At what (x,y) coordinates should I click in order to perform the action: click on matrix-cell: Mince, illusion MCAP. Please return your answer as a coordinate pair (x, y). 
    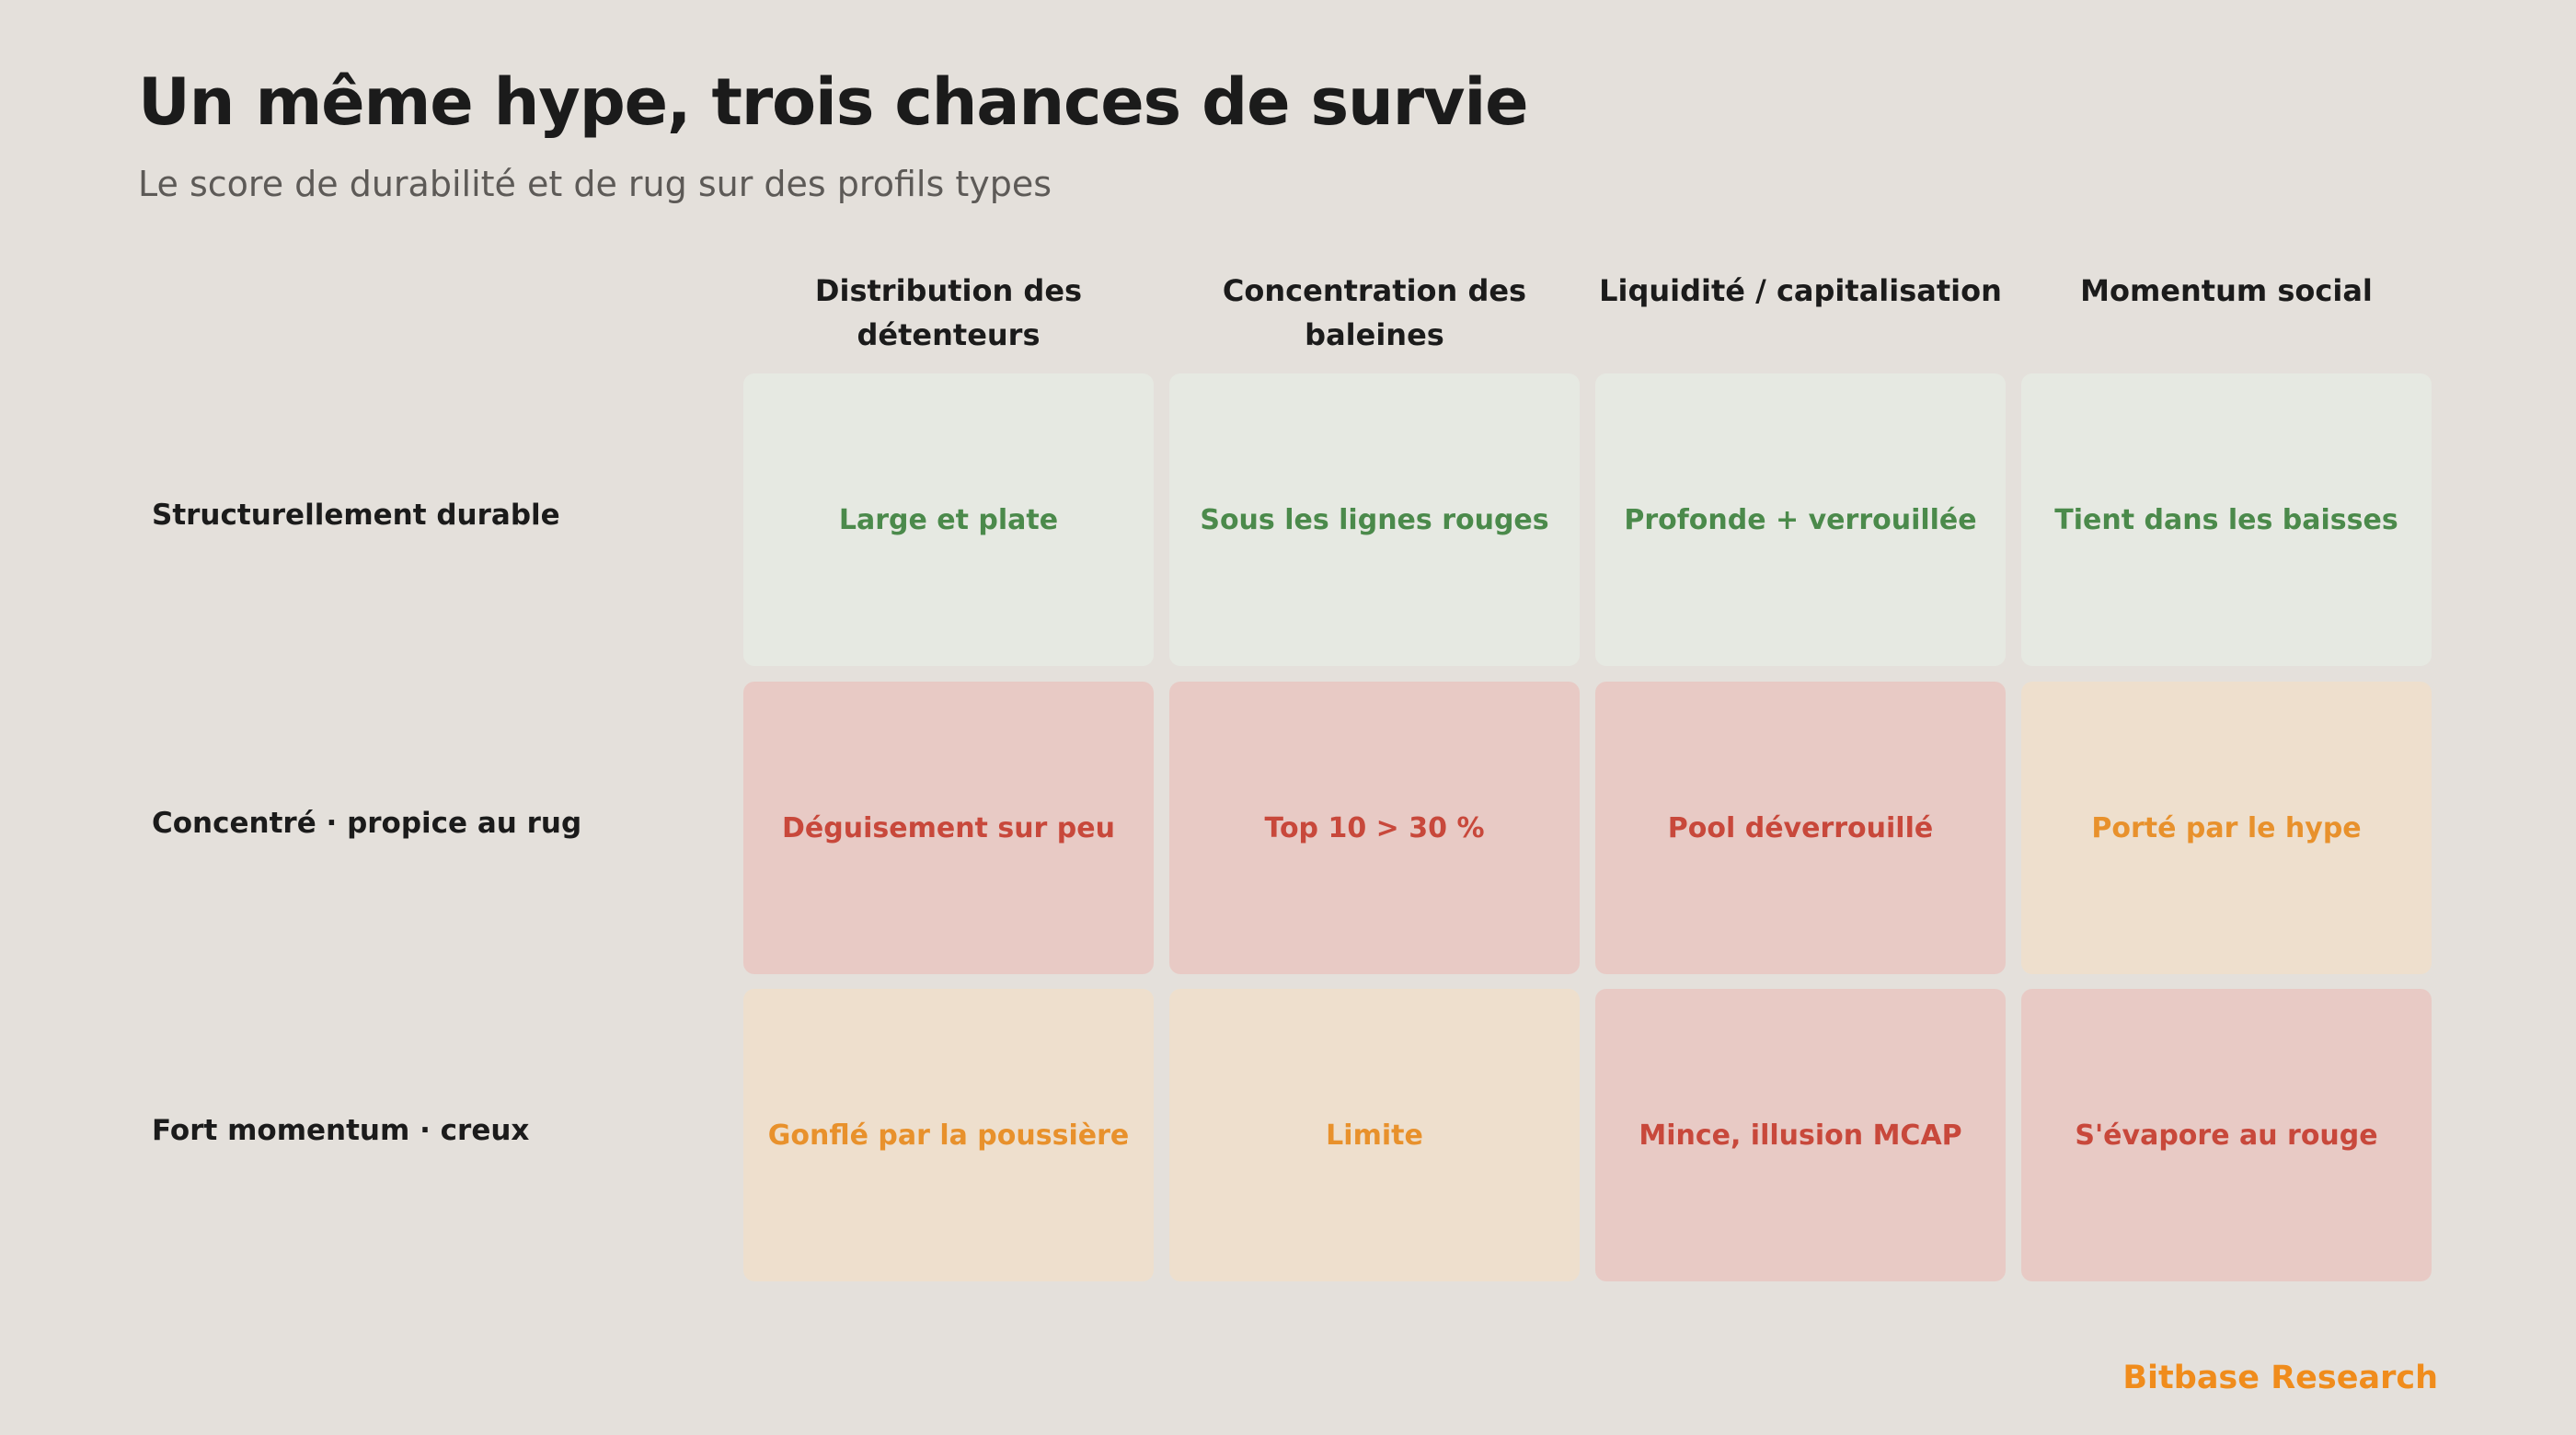
    Looking at the image, I should click on (1800, 1135).